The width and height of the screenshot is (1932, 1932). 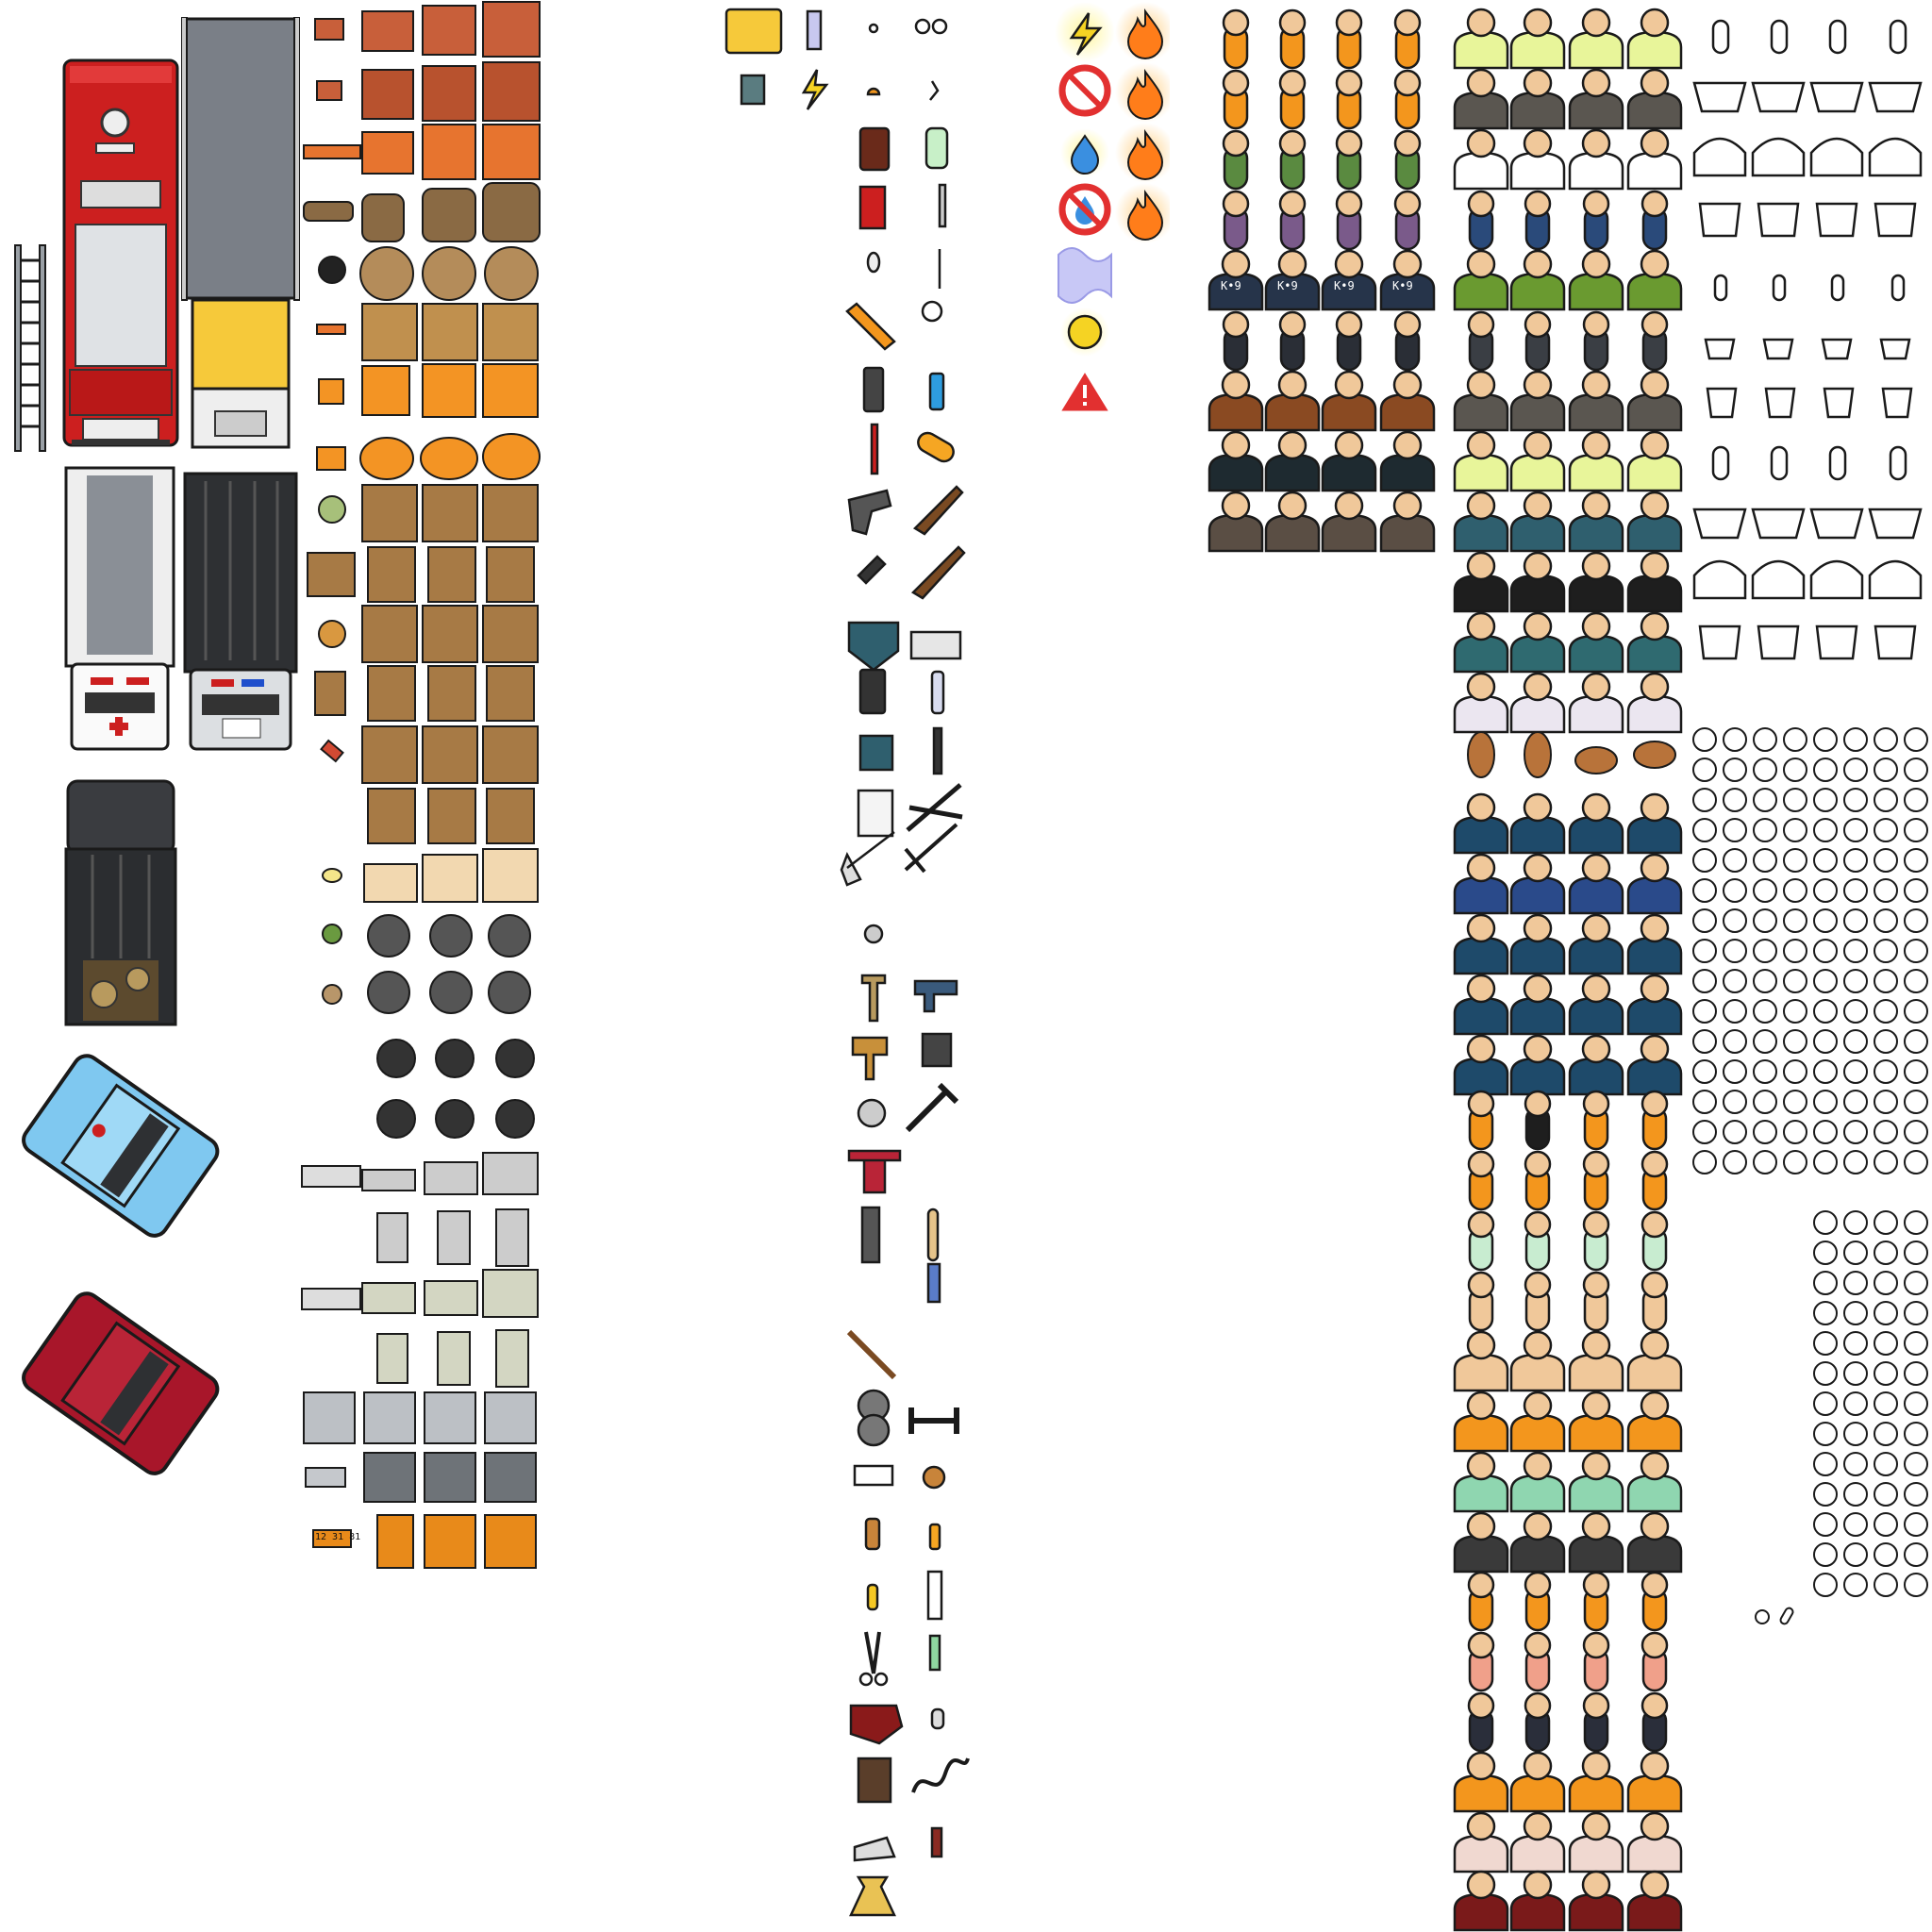 I want to click on fire-truck-icon, so click(x=121, y=252).